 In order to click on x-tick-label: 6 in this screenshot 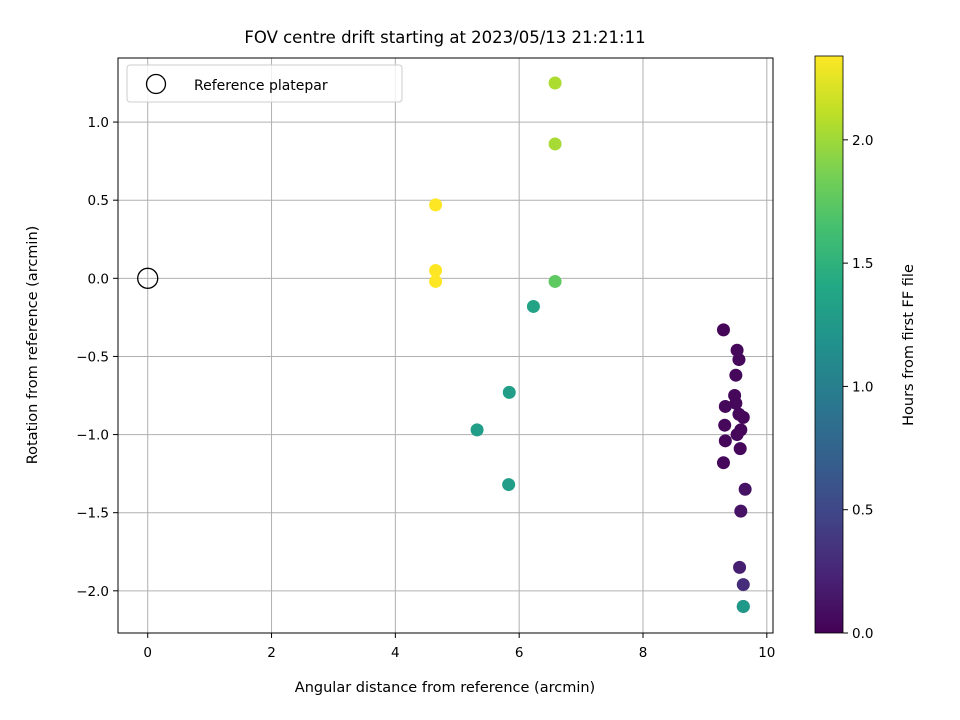, I will do `click(519, 653)`.